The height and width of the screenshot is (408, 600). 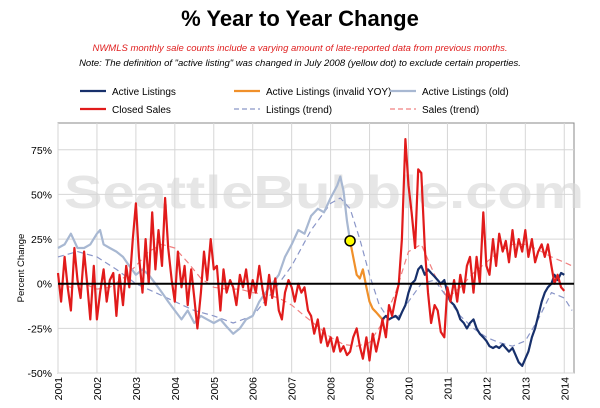 I want to click on watermark-layer: SeattleBubble.com, so click(x=324, y=192).